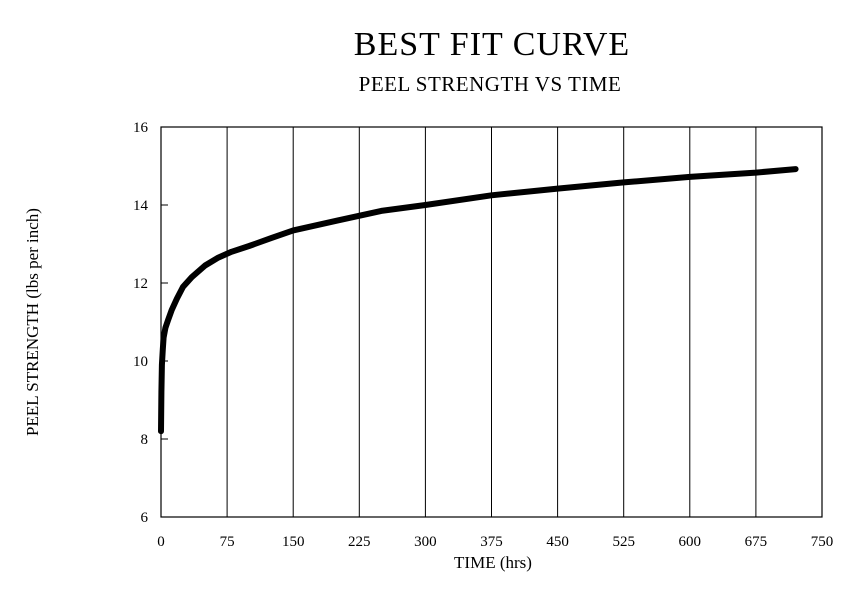 Image resolution: width=864 pixels, height=595 pixels. I want to click on x-tick-label: 0, so click(161, 542).